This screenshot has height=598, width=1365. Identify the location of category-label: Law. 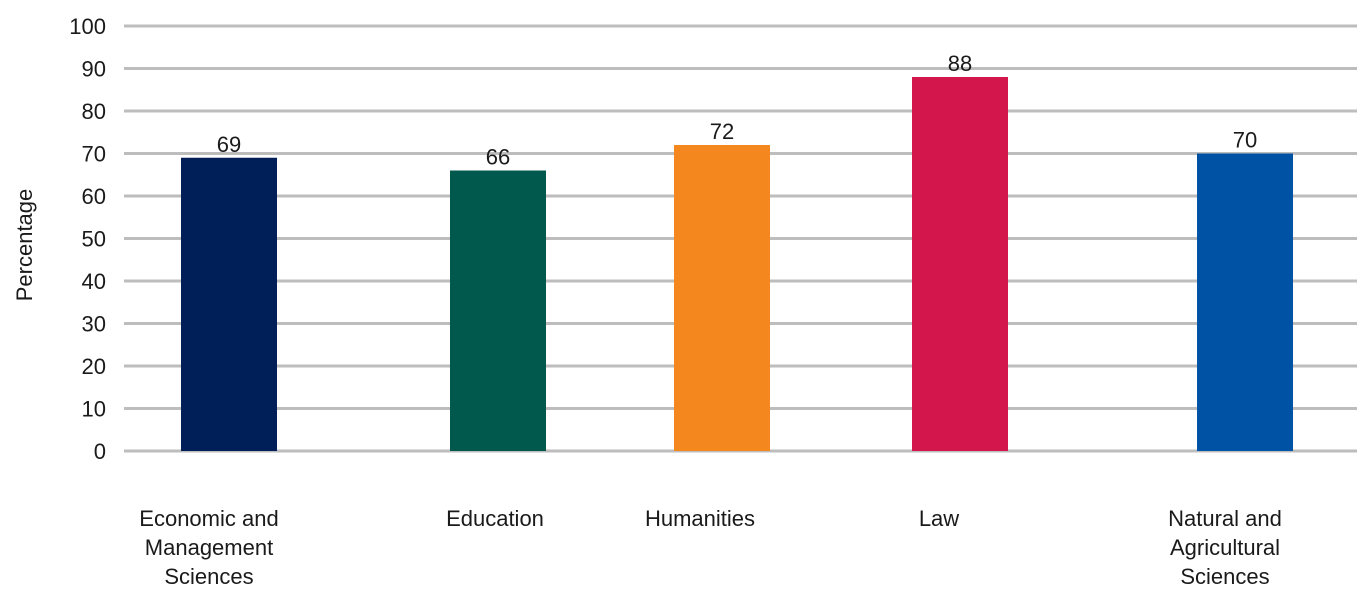
(939, 518).